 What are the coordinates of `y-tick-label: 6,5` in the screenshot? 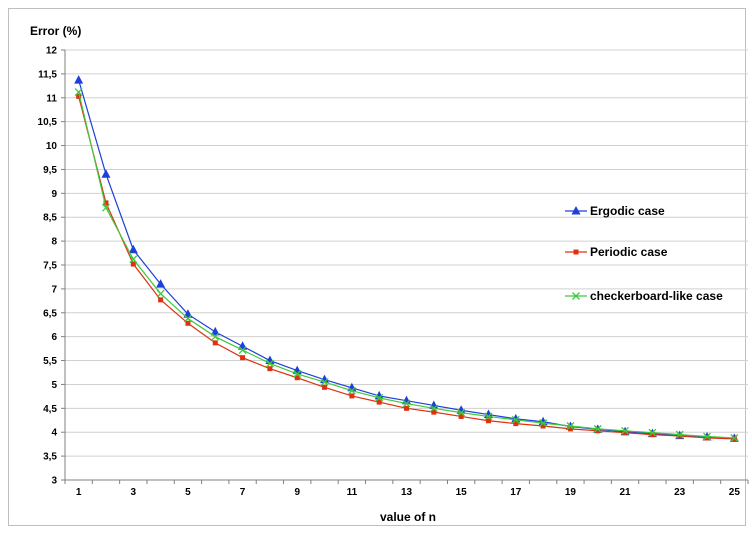 It's located at (50, 313).